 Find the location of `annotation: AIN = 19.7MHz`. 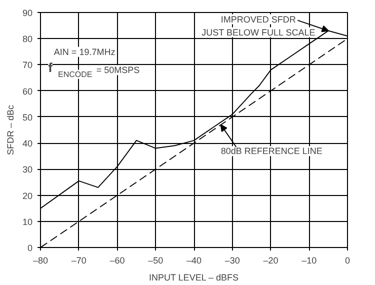

annotation: AIN = 19.7MHz is located at coordinates (85, 51).